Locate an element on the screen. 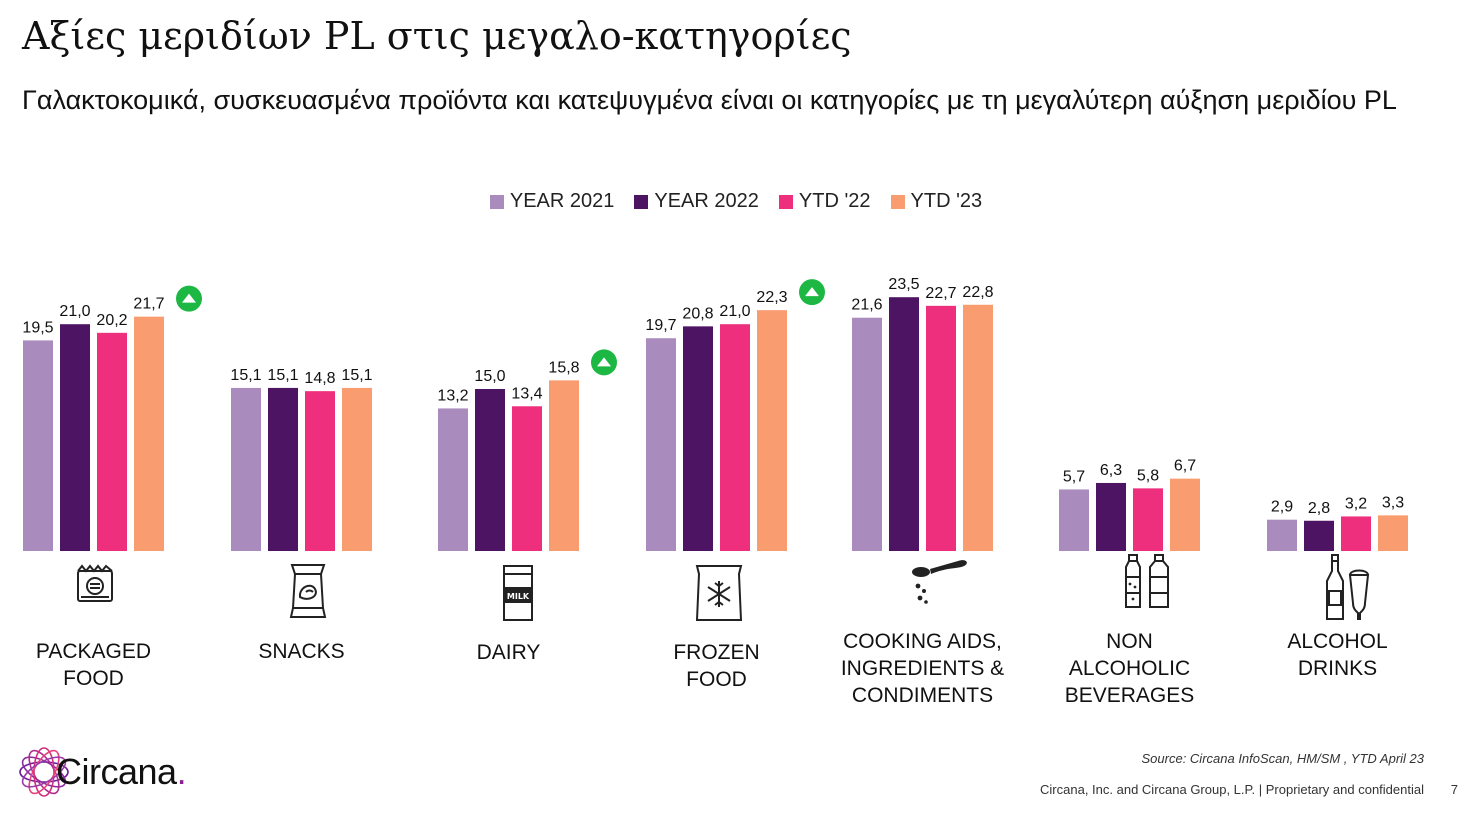 The width and height of the screenshot is (1472, 829). bar-value-label: 14,8 is located at coordinates (319, 378).